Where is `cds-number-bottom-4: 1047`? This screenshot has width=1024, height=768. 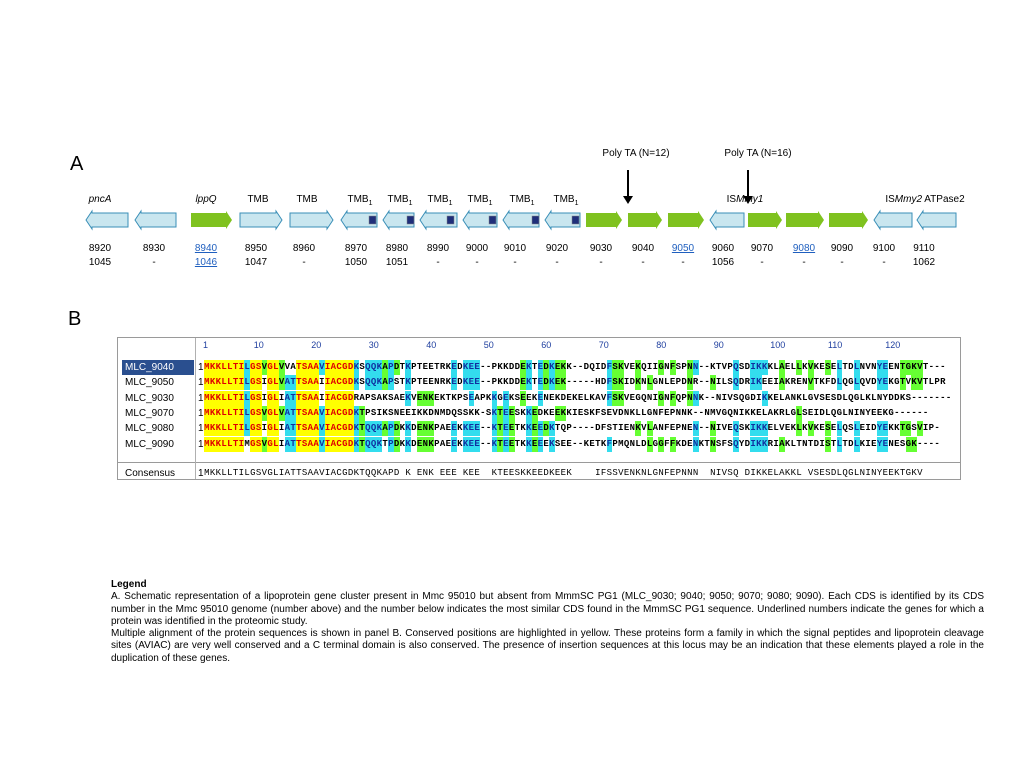
cds-number-bottom-4: 1047 is located at coordinates (256, 262).